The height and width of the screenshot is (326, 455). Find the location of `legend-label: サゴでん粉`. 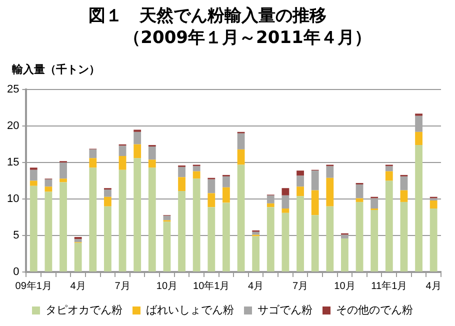

legend-label: サゴでん粉 is located at coordinates (285, 309).